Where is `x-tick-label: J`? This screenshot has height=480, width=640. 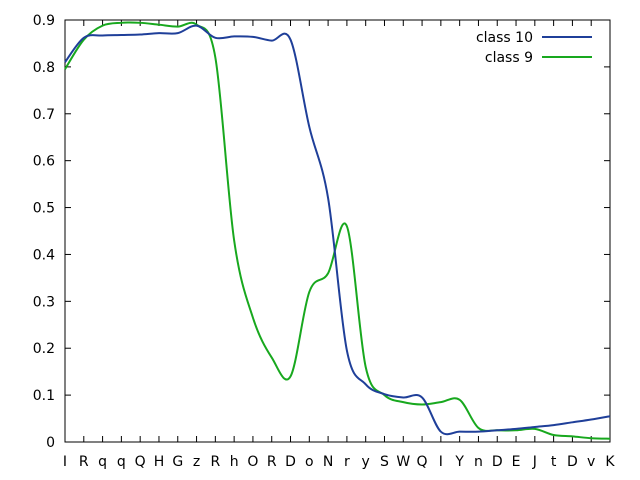 x-tick-label: J is located at coordinates (534, 462).